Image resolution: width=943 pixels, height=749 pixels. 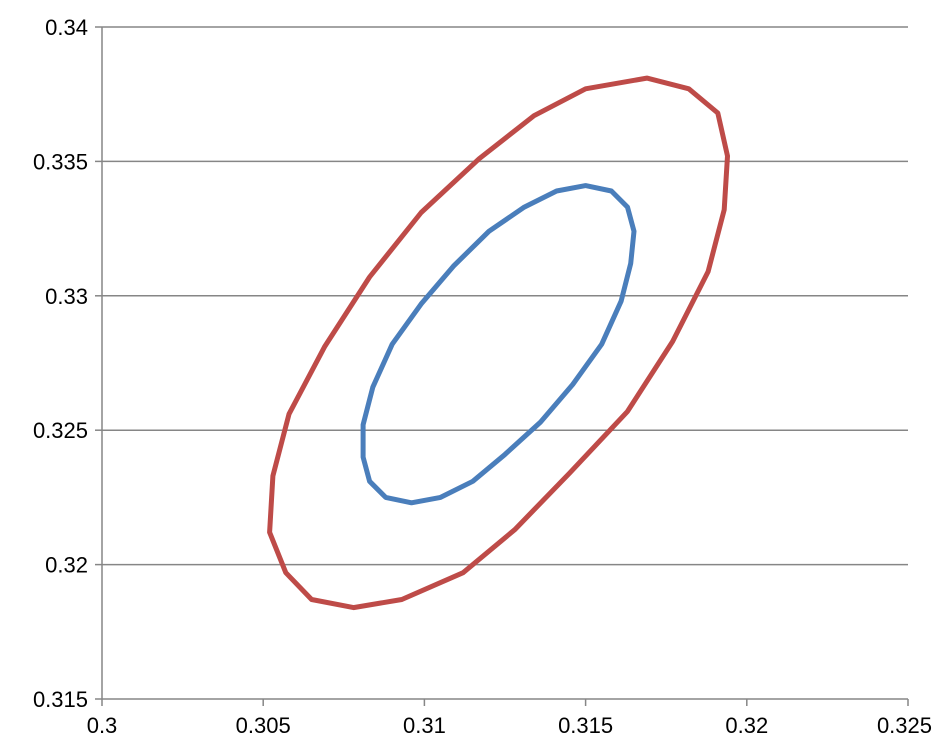 I want to click on y-tick-label: 0.34, so click(x=66, y=27).